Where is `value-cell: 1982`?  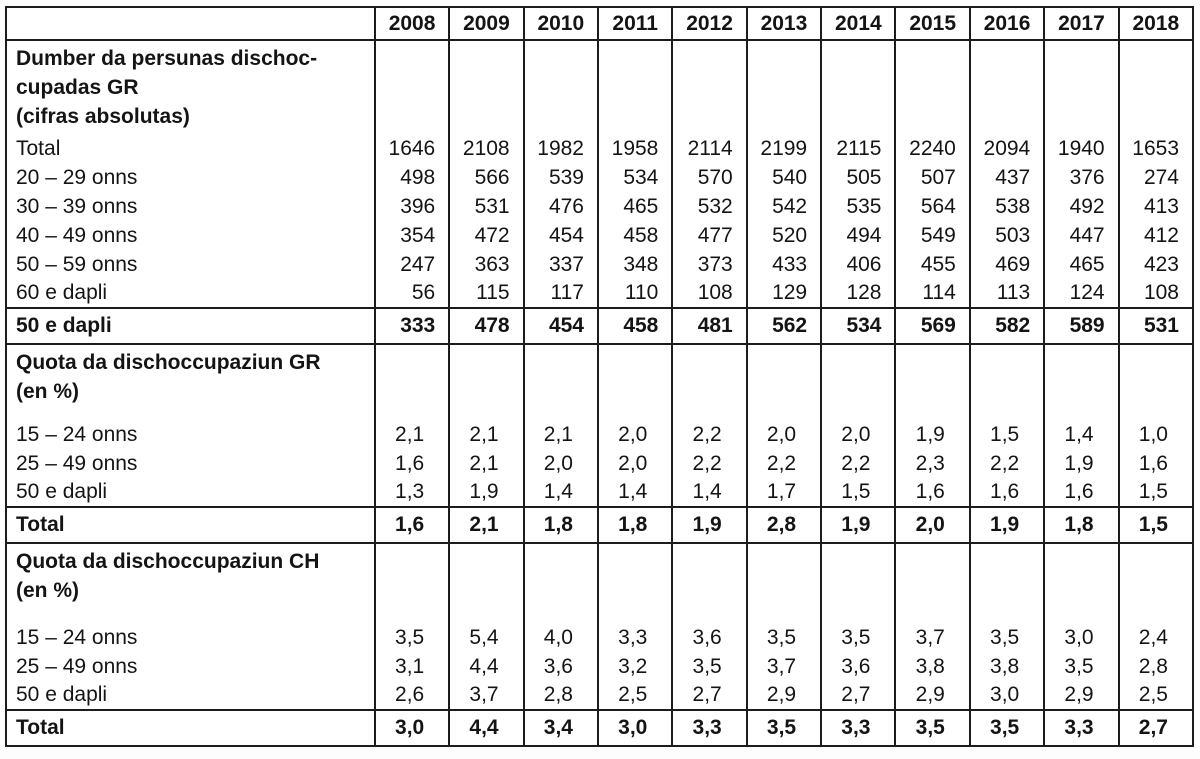 value-cell: 1982 is located at coordinates (560, 148).